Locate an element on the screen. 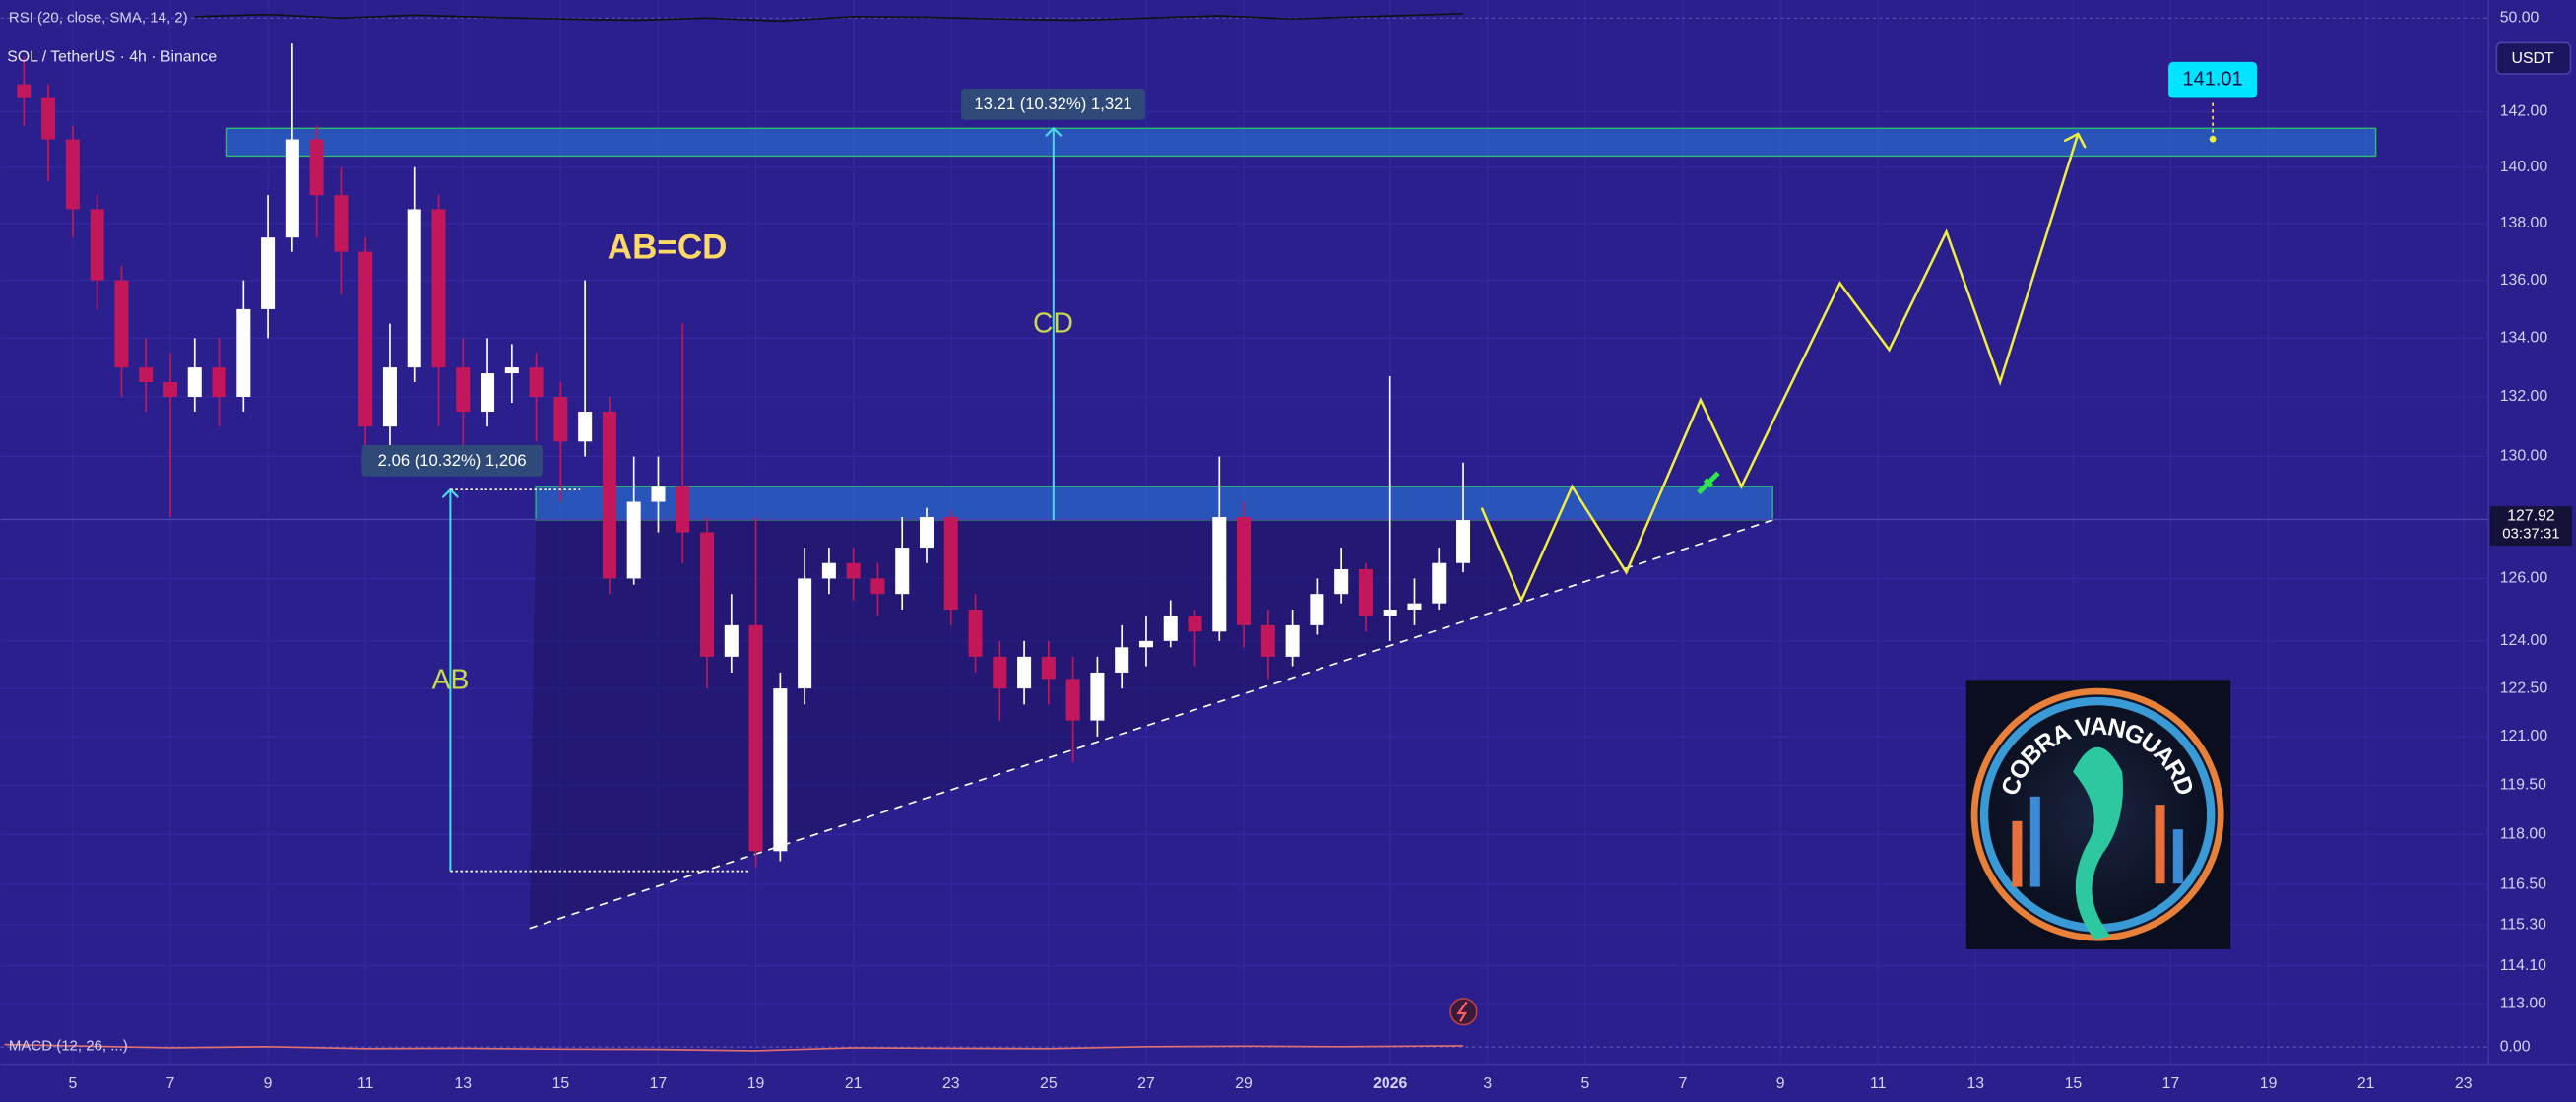 This screenshot has height=1102, width=2576. y-tick-label: 118.00 is located at coordinates (2523, 834).